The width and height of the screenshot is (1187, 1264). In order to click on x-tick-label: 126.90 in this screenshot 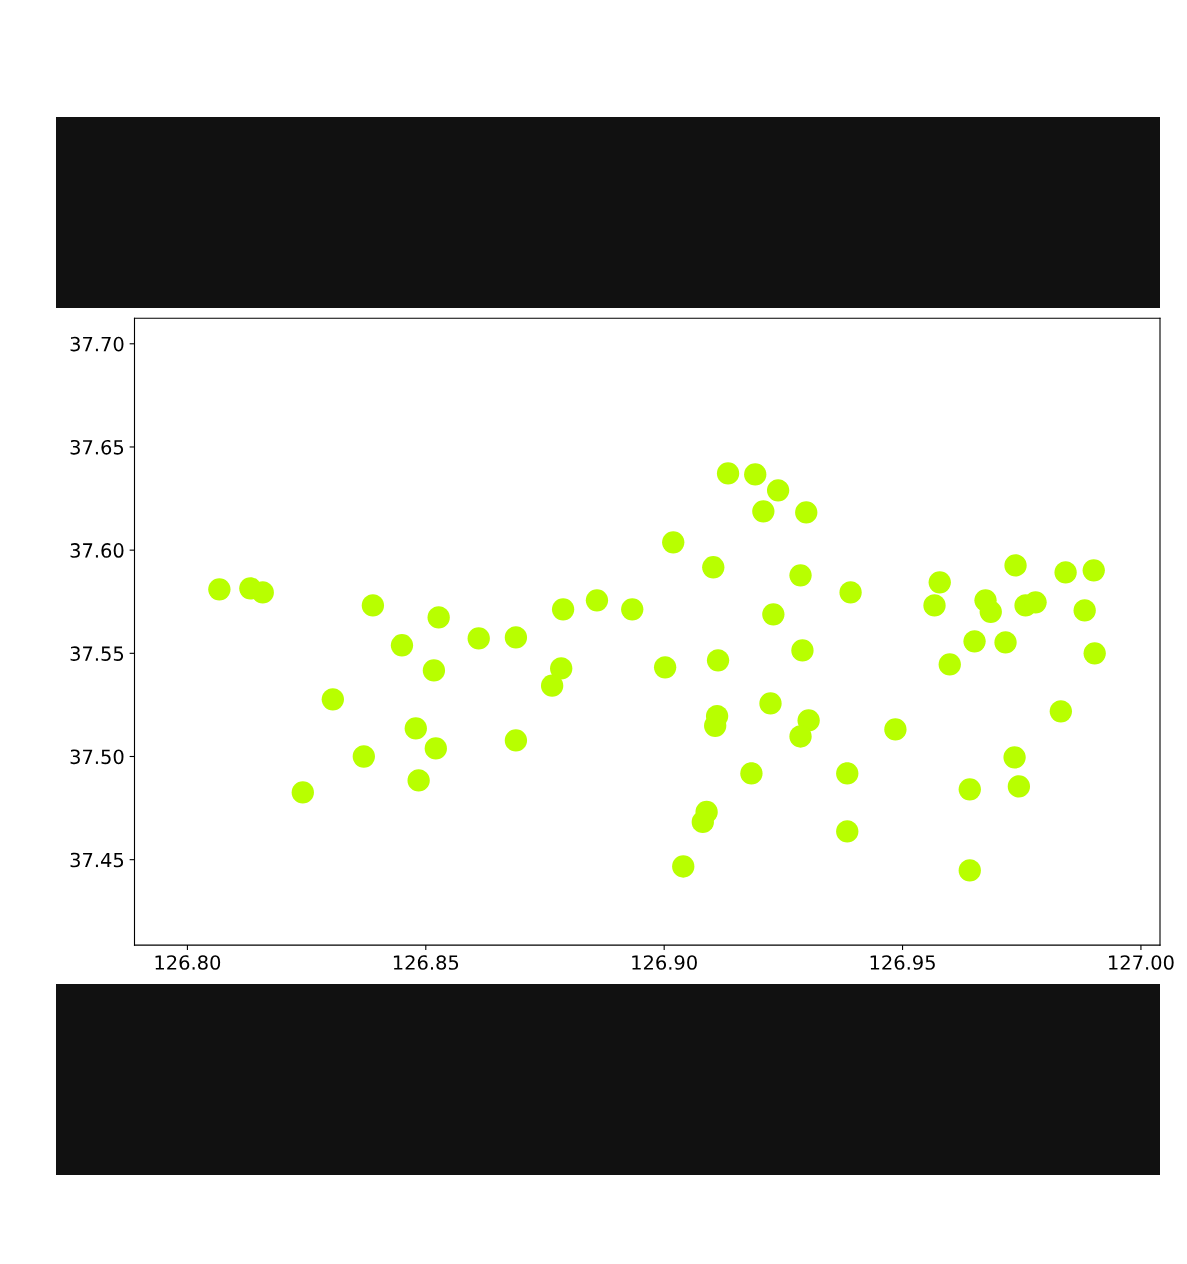, I will do `click(664, 962)`.